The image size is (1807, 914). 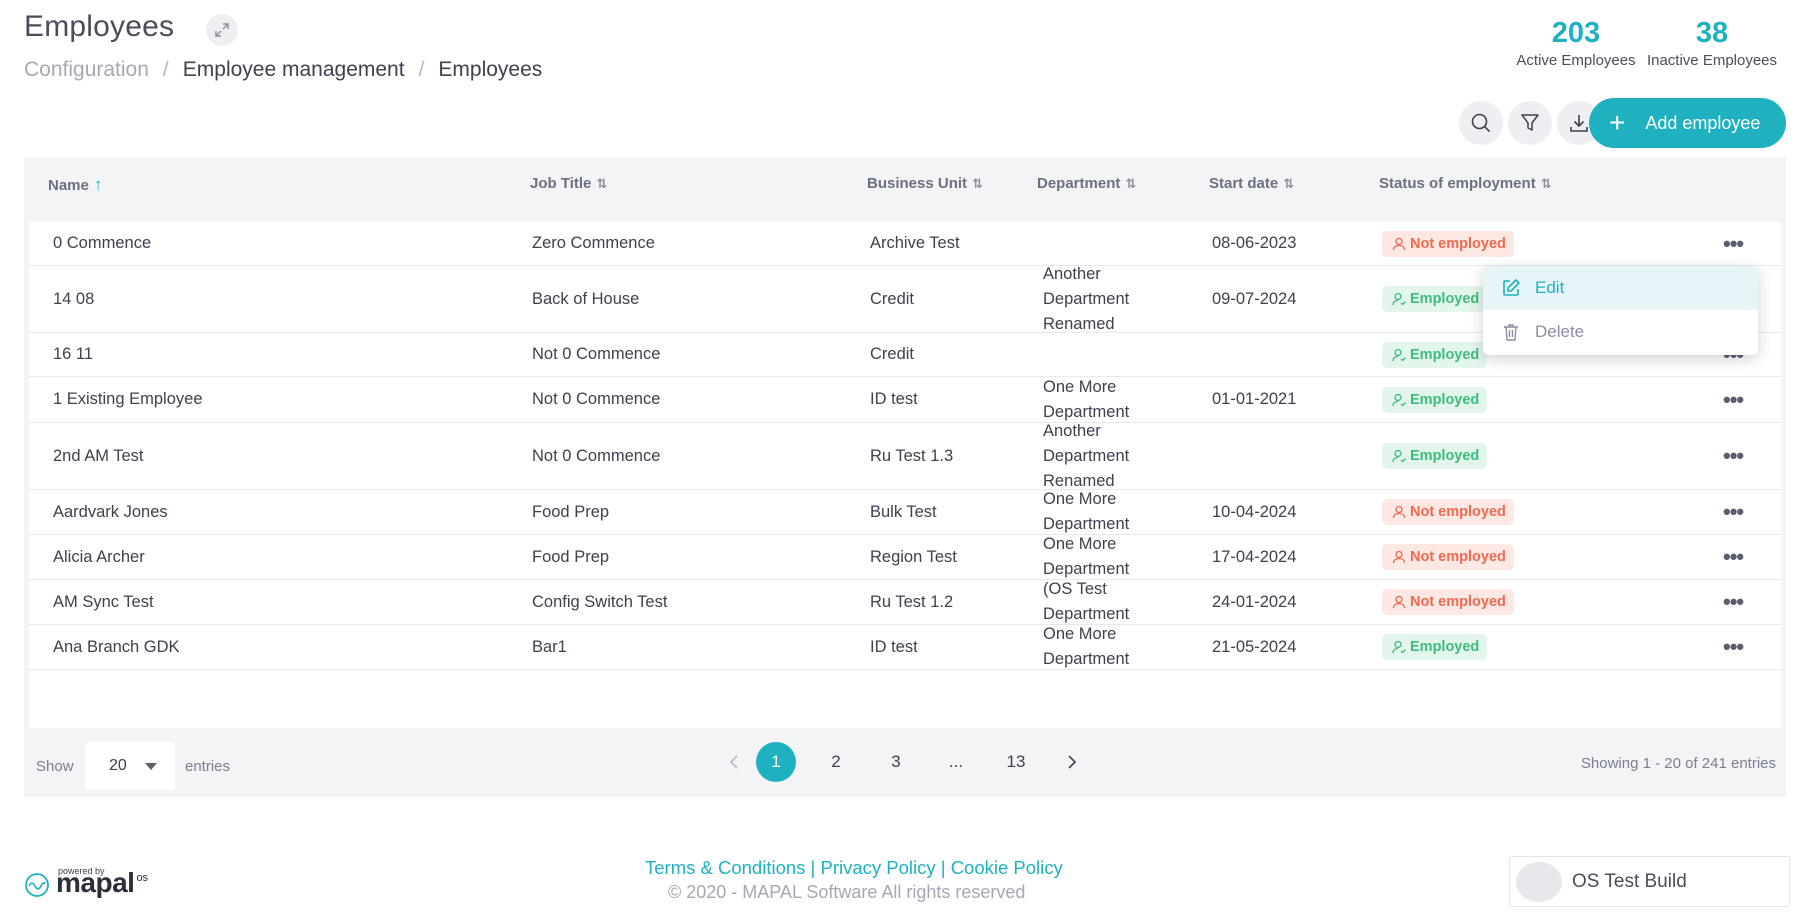 I want to click on column-label: Department, so click(x=1079, y=183).